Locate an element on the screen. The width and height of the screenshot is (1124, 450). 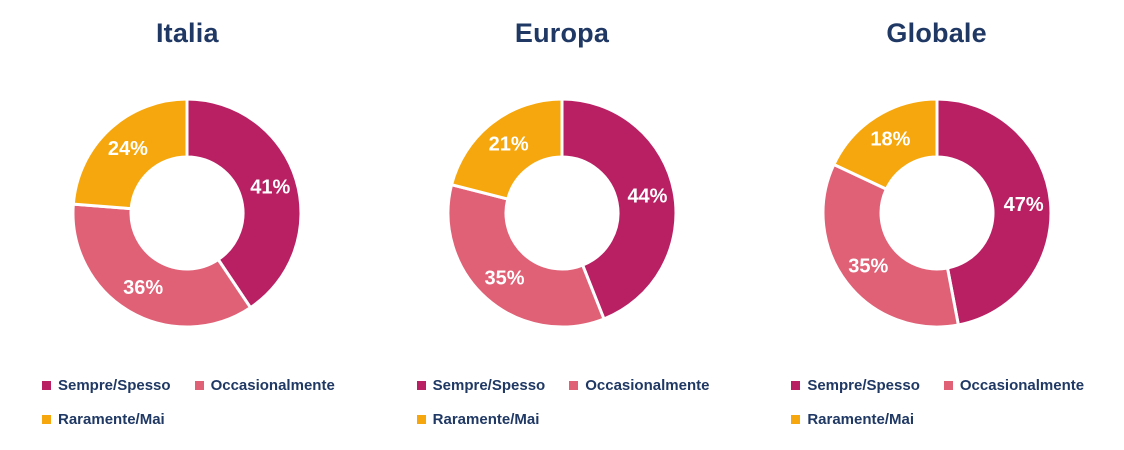
chart-title-italia: Italia is located at coordinates (187, 33).